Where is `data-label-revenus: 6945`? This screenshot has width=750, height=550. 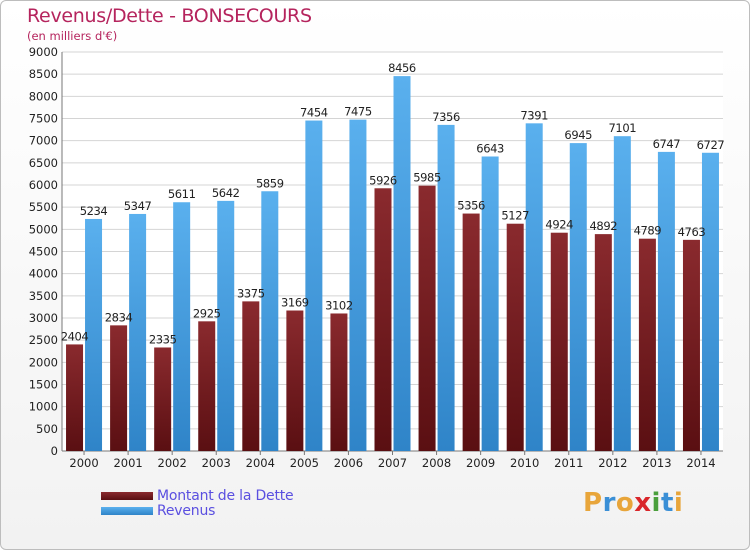 data-label-revenus: 6945 is located at coordinates (578, 135).